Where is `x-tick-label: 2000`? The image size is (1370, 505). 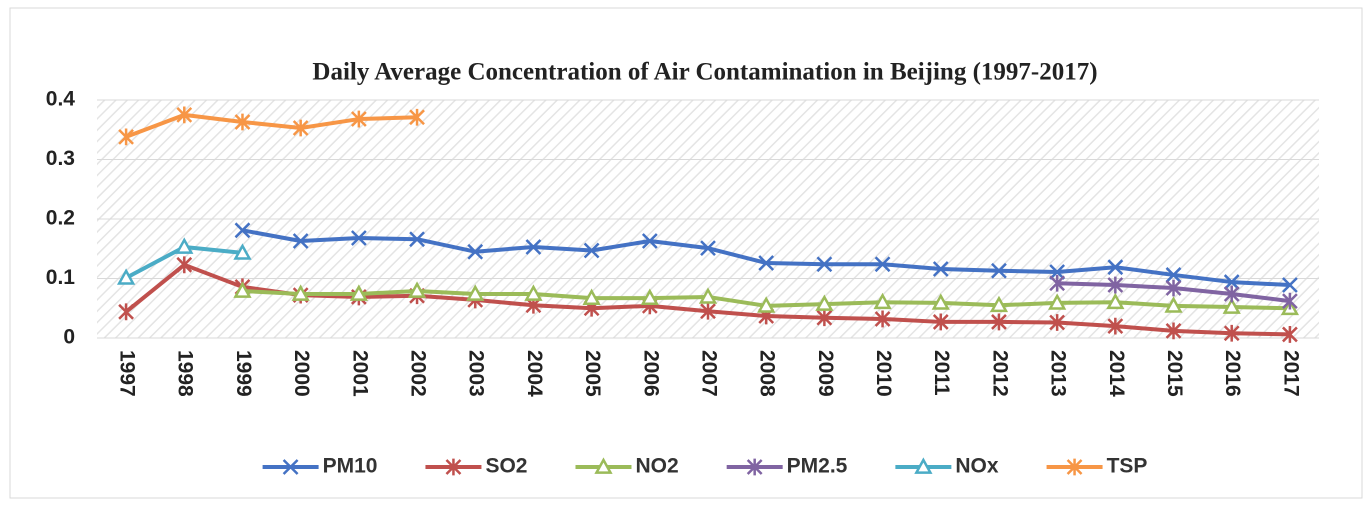
x-tick-label: 2000 is located at coordinates (301, 373).